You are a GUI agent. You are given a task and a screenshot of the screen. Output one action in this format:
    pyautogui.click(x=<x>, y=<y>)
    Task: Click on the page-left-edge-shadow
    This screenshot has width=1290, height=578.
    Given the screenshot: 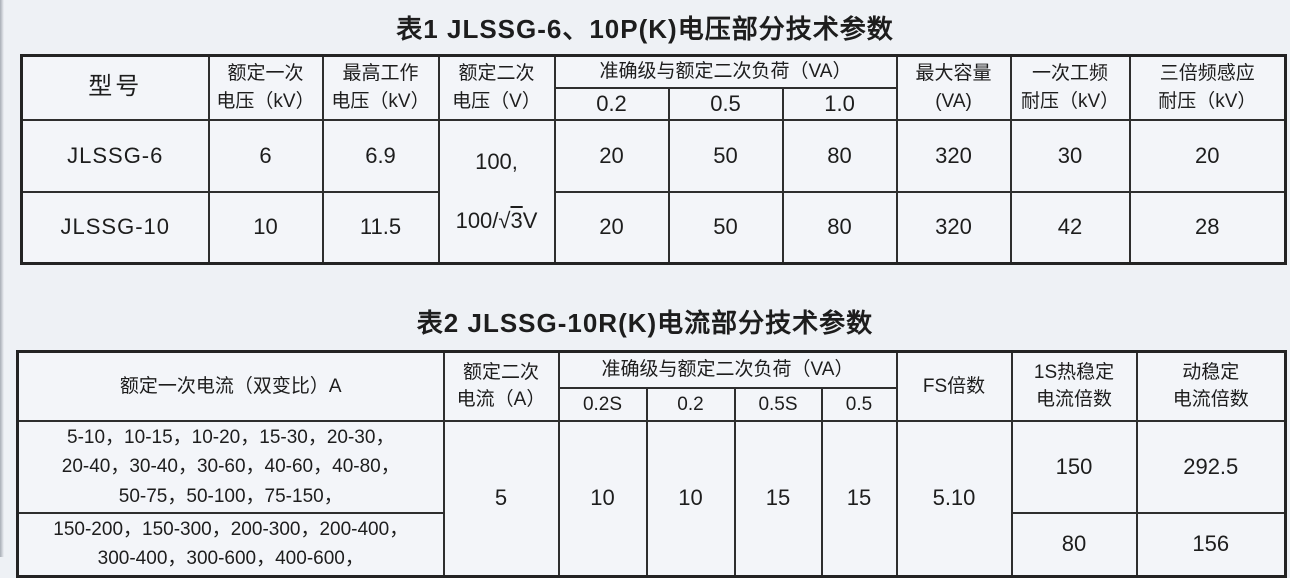 What is the action you would take?
    pyautogui.click(x=2, y=278)
    